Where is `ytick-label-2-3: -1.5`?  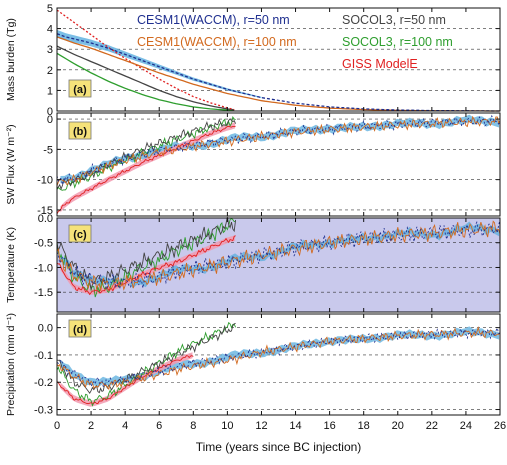
ytick-label-2-3: -1.5 is located at coordinates (43, 293).